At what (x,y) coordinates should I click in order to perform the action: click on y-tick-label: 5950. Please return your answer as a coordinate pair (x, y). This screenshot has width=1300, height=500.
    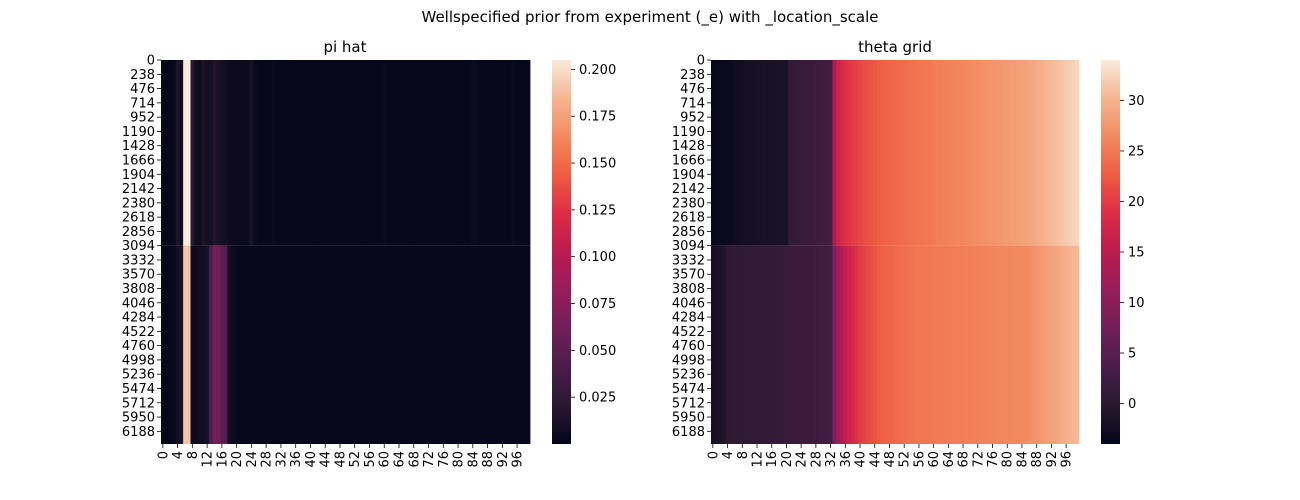
    Looking at the image, I should click on (138, 418).